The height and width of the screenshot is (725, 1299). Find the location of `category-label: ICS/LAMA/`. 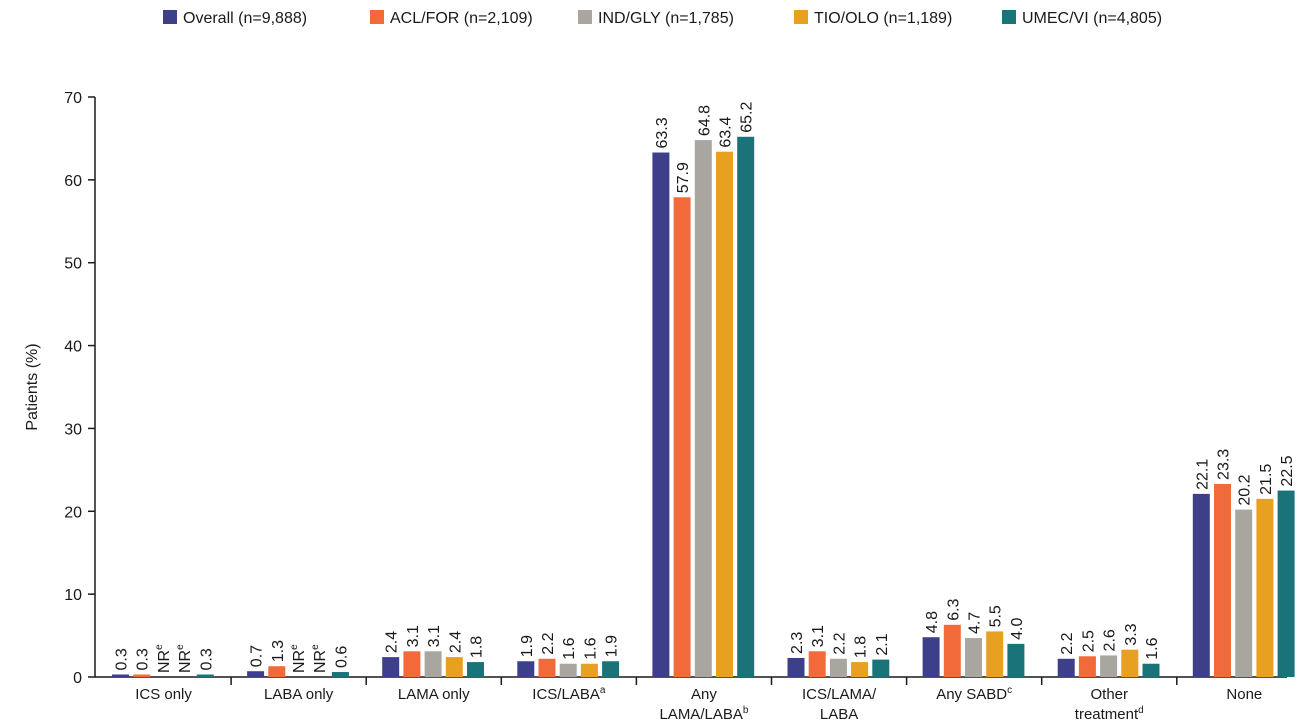

category-label: ICS/LAMA/ is located at coordinates (839, 694).